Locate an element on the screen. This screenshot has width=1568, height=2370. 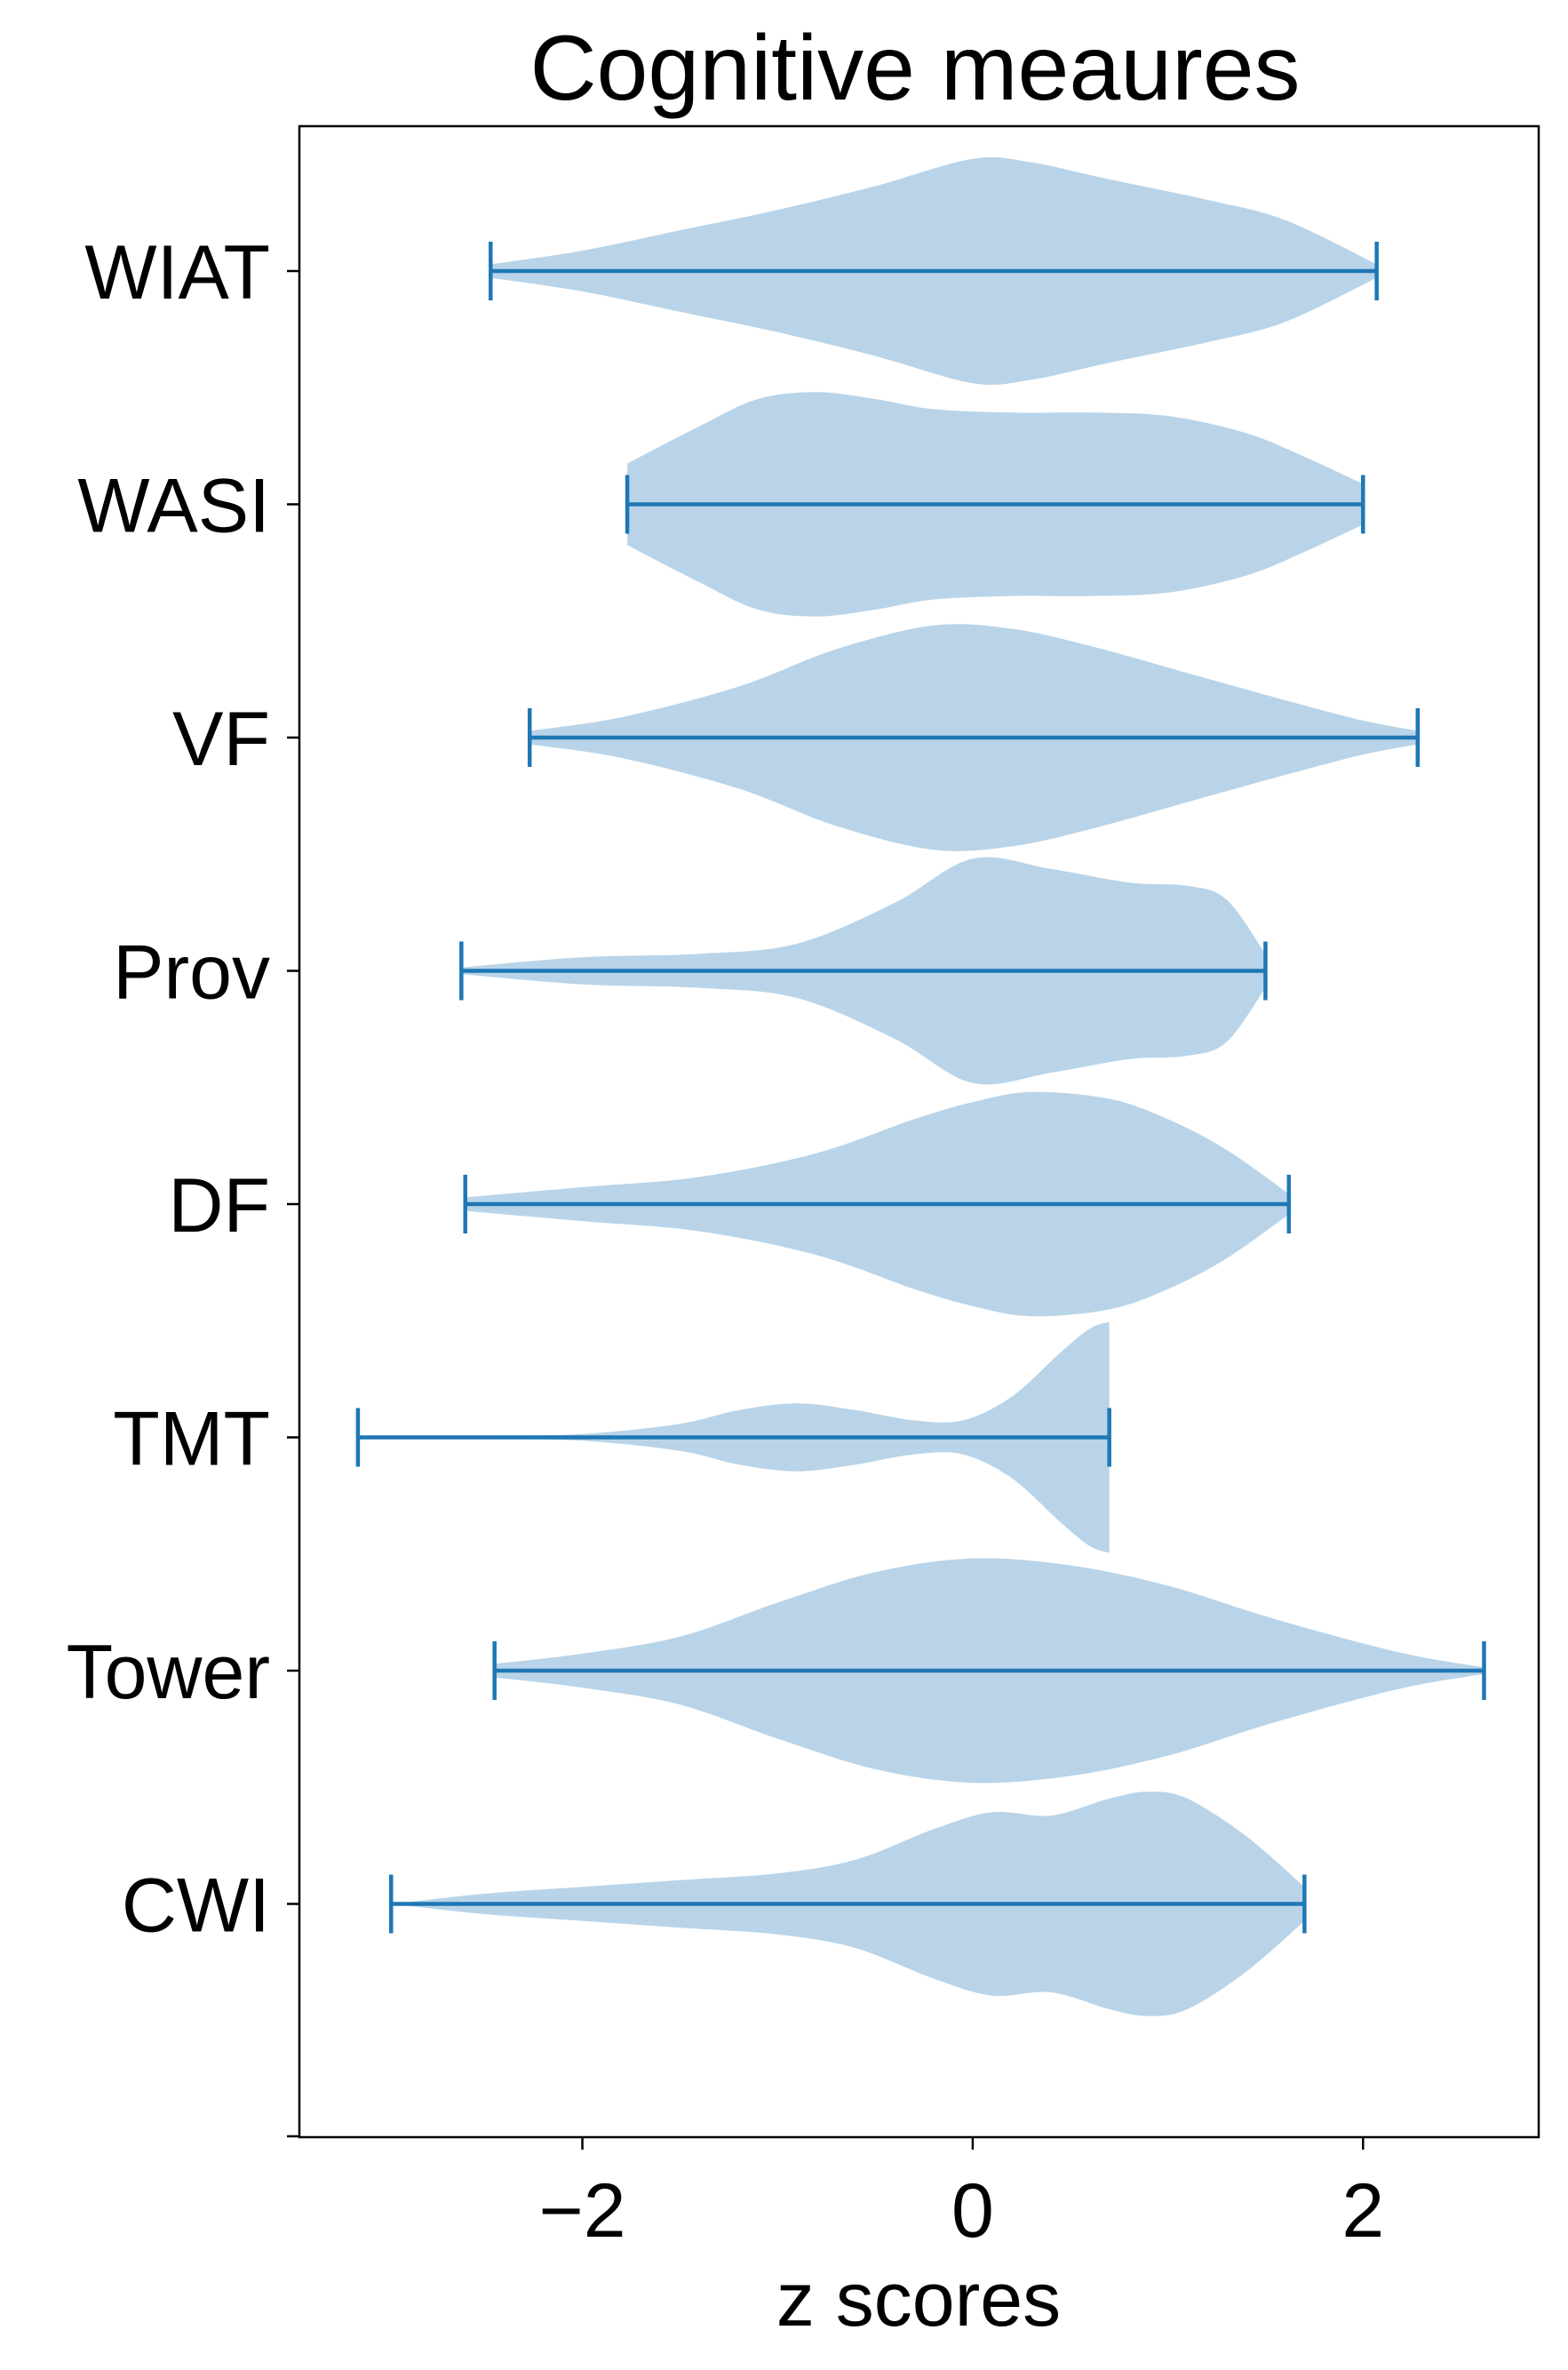
x-tick-label: −2 is located at coordinates (582, 2211).